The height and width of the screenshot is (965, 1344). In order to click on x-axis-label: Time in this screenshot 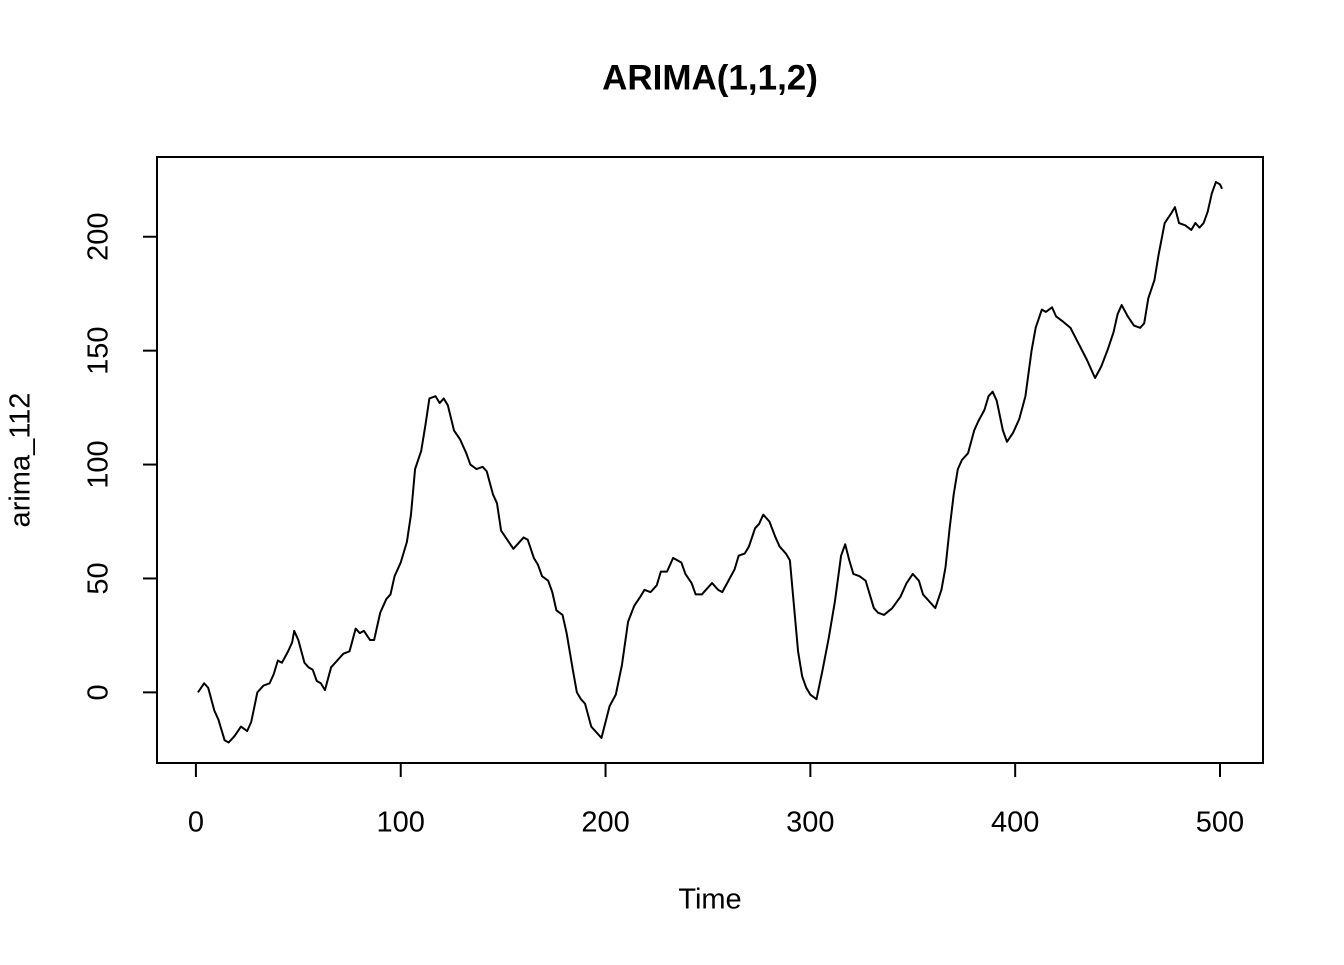, I will do `click(709, 900)`.